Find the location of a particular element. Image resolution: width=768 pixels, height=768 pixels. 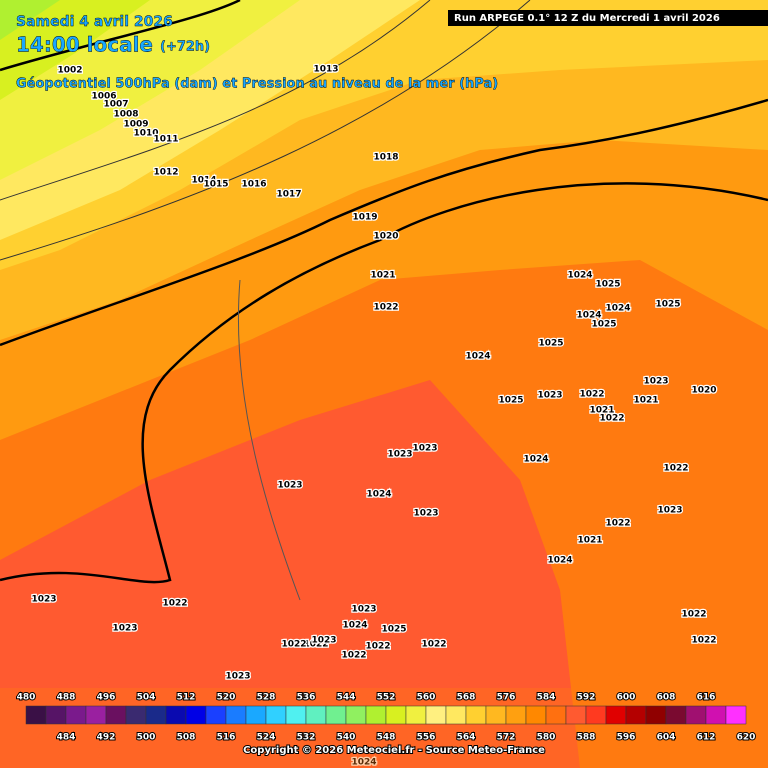

isobar-label: 1020 is located at coordinates (703, 391).